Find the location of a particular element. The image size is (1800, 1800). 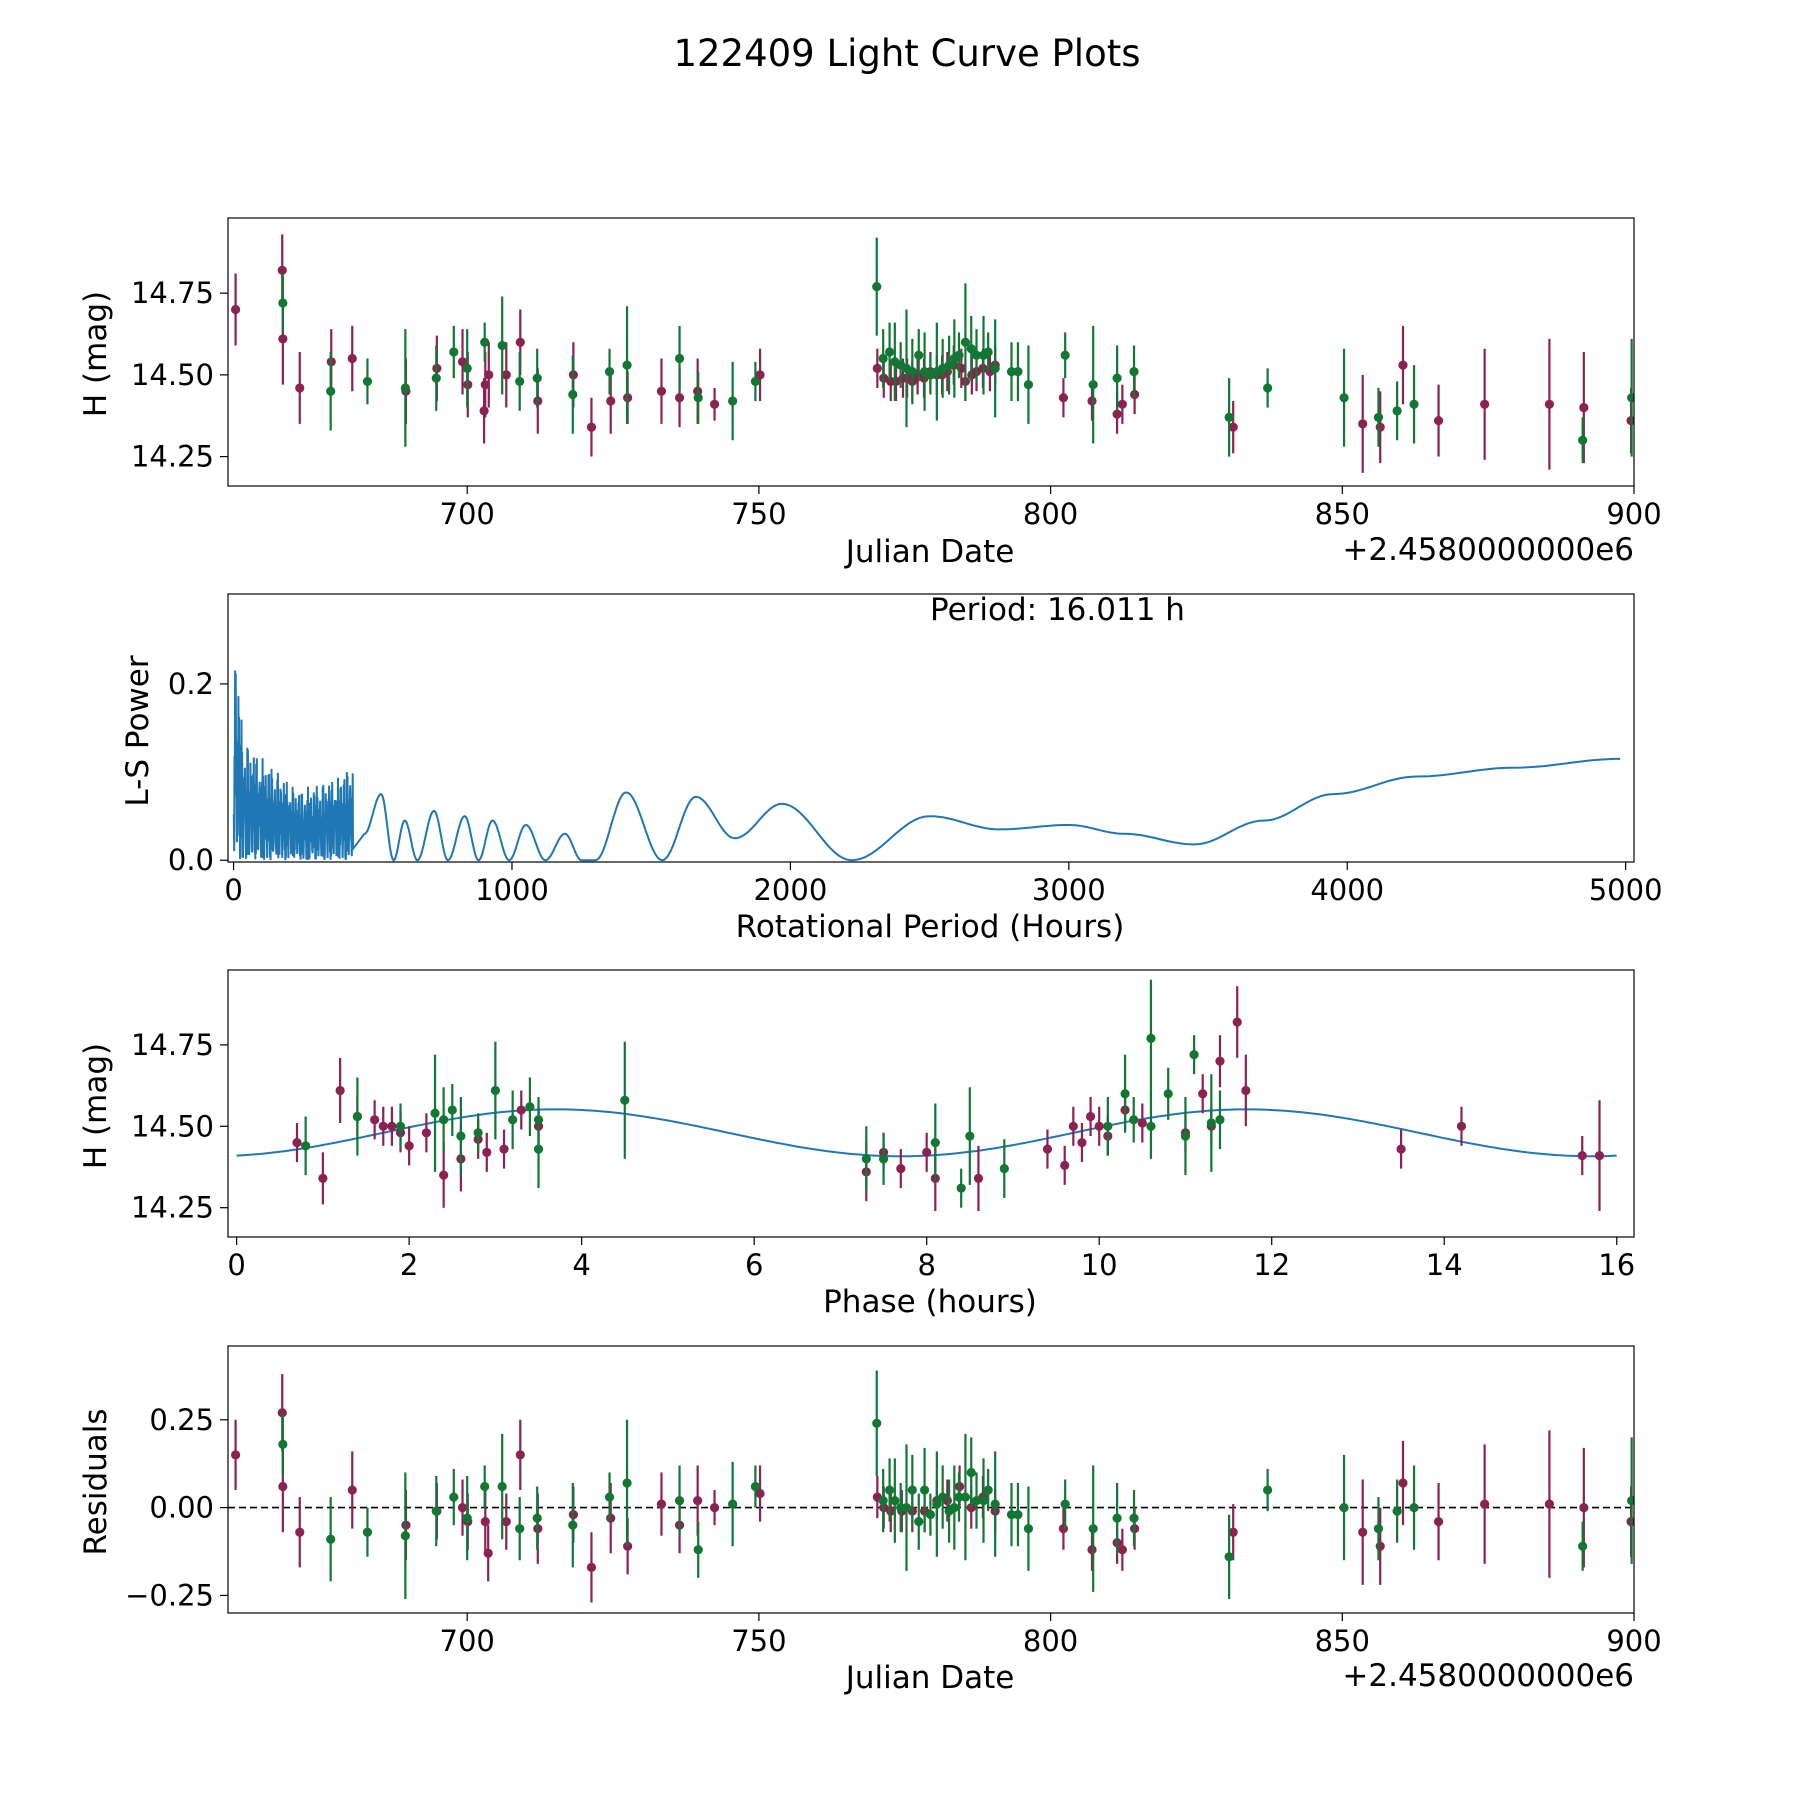

residuals-y-tick-label: −0.25 is located at coordinates (169, 1595).